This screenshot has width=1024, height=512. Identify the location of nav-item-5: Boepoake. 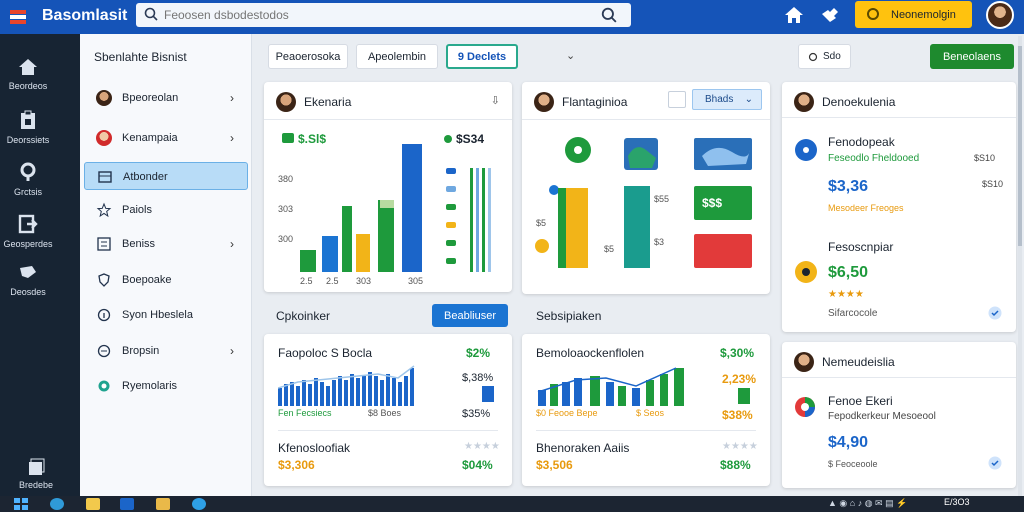
(166, 280).